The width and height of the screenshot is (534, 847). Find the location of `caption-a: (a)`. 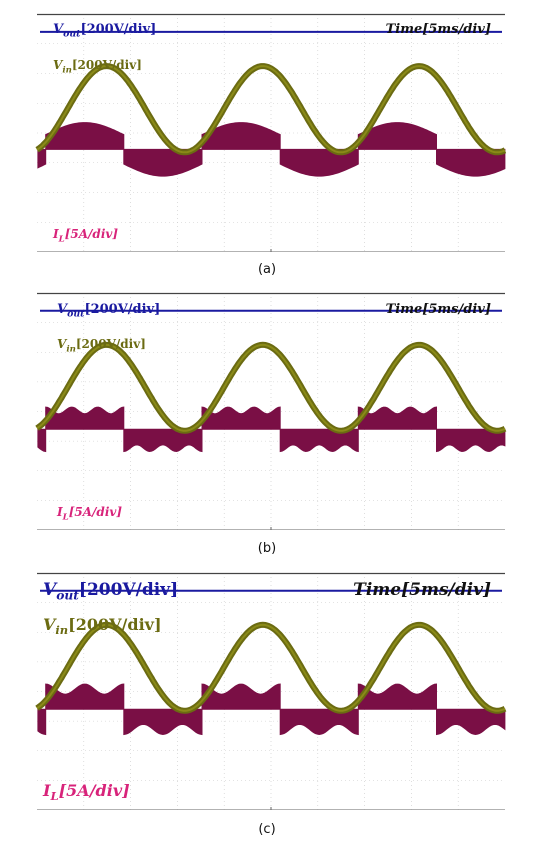

caption-a: (a) is located at coordinates (267, 269).